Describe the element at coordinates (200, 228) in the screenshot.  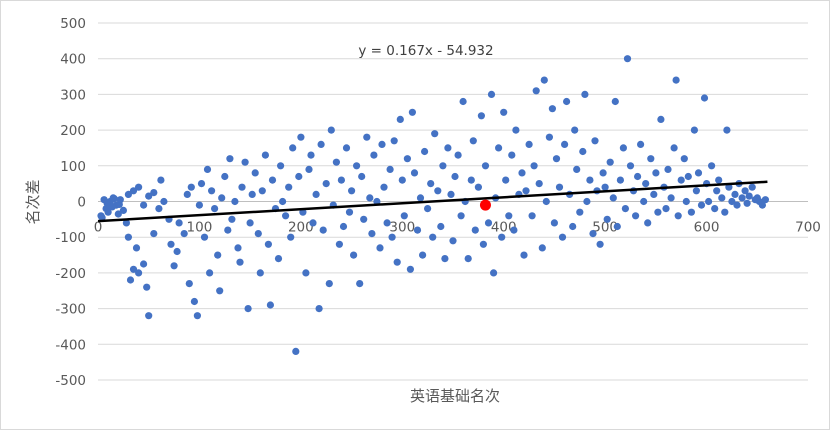
I see `x-tick-label: 100` at that location.